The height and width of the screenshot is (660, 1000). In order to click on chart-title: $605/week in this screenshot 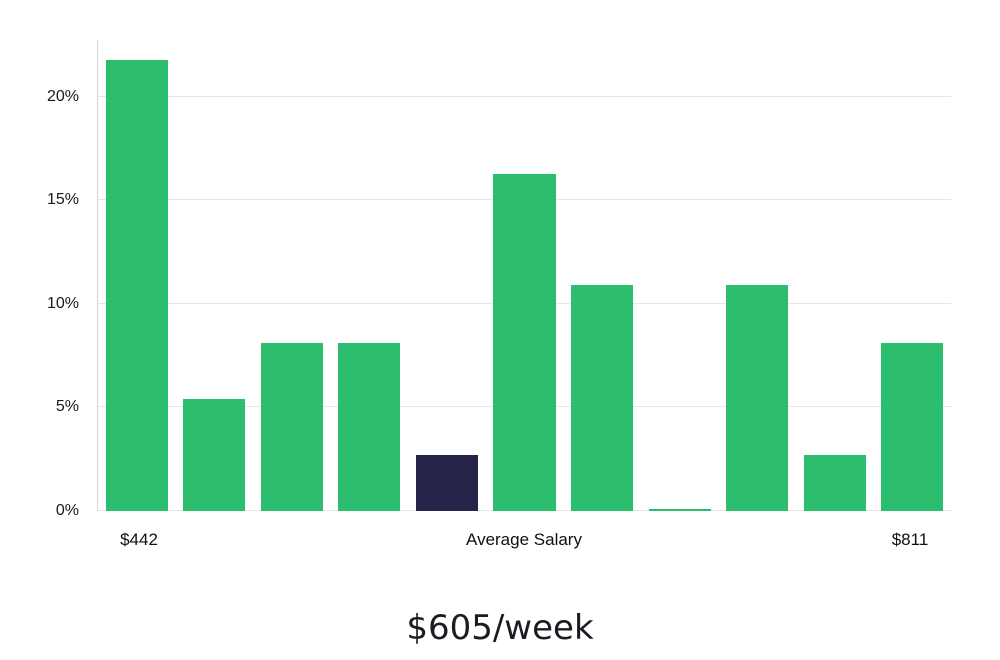, I will do `click(500, 628)`.